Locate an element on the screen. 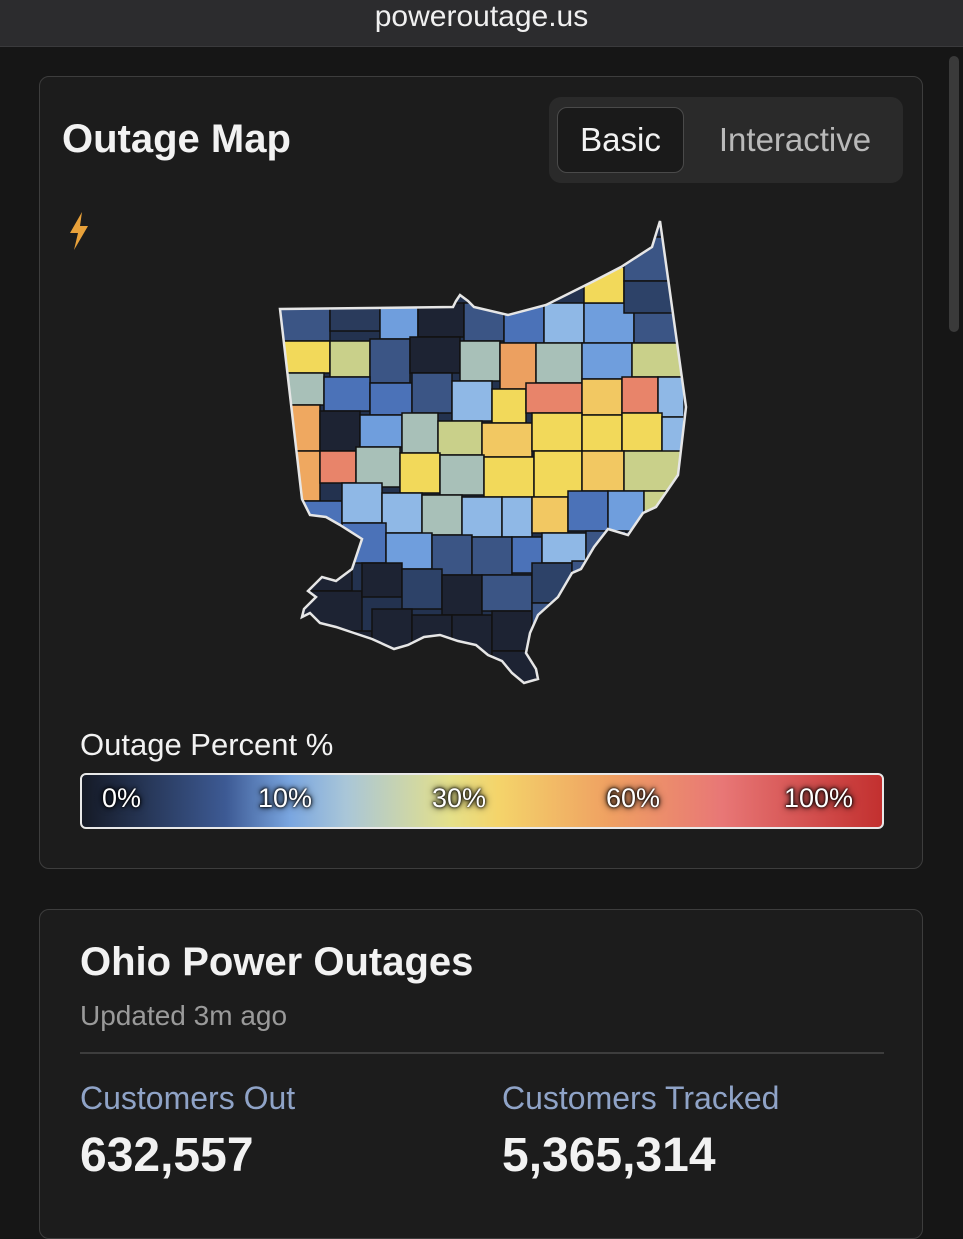 This screenshot has height=1239, width=963. legend-title: Outage Percent % is located at coordinates (207, 744).